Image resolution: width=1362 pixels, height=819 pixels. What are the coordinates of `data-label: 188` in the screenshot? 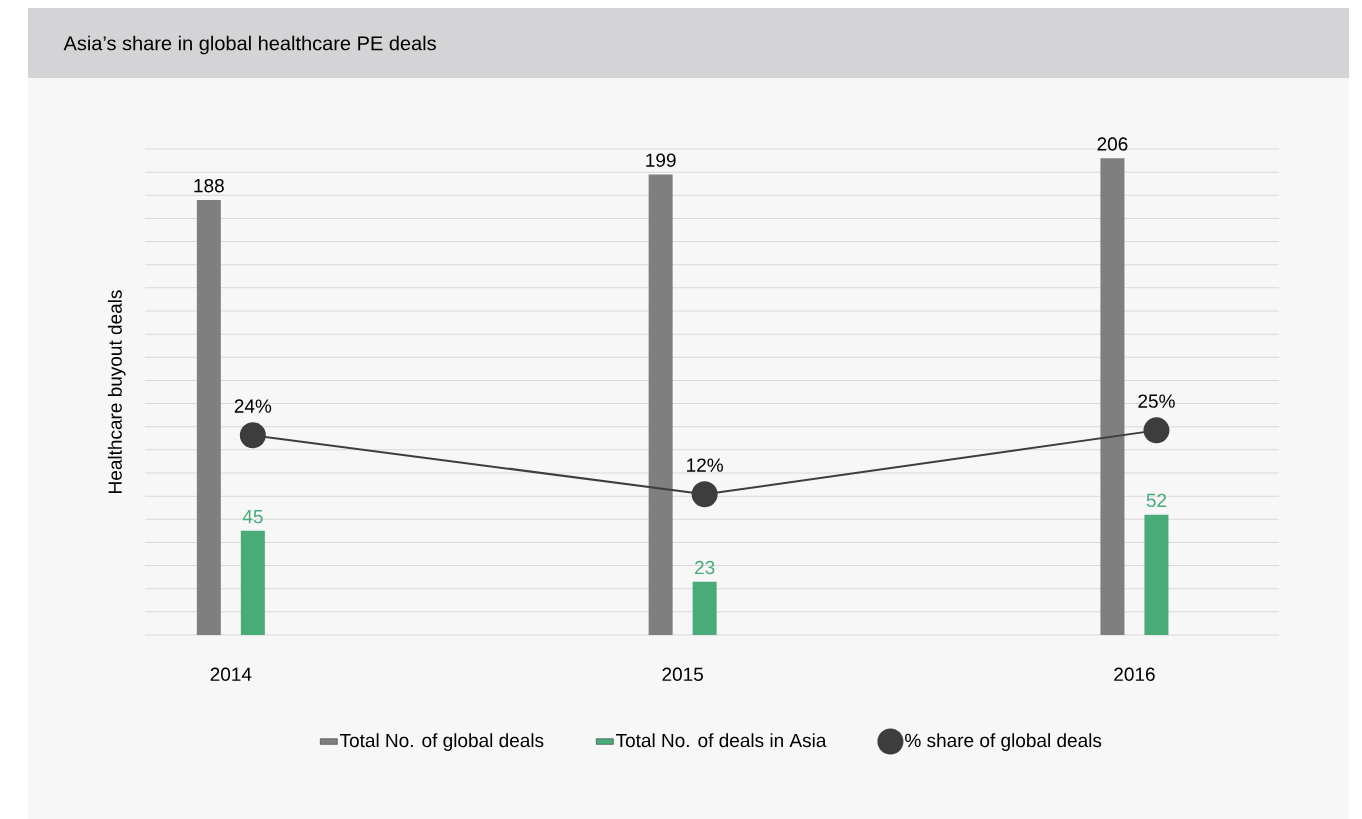 It's located at (209, 185).